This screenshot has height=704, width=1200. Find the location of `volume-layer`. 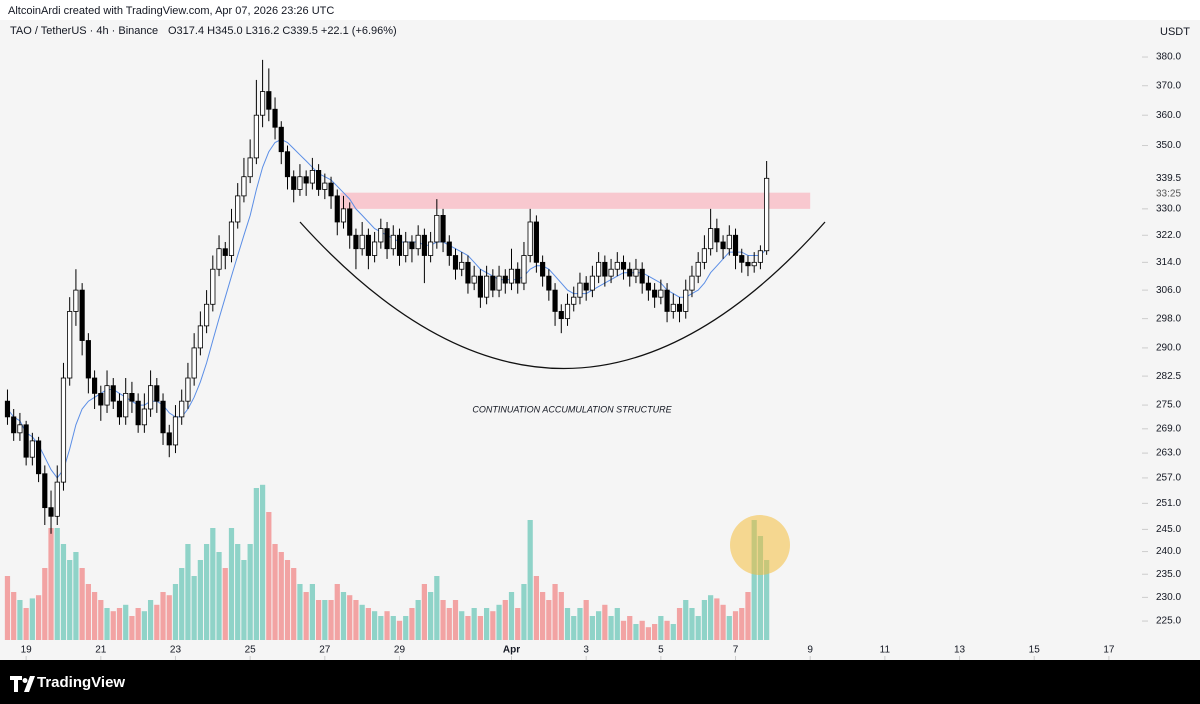

volume-layer is located at coordinates (387, 562).